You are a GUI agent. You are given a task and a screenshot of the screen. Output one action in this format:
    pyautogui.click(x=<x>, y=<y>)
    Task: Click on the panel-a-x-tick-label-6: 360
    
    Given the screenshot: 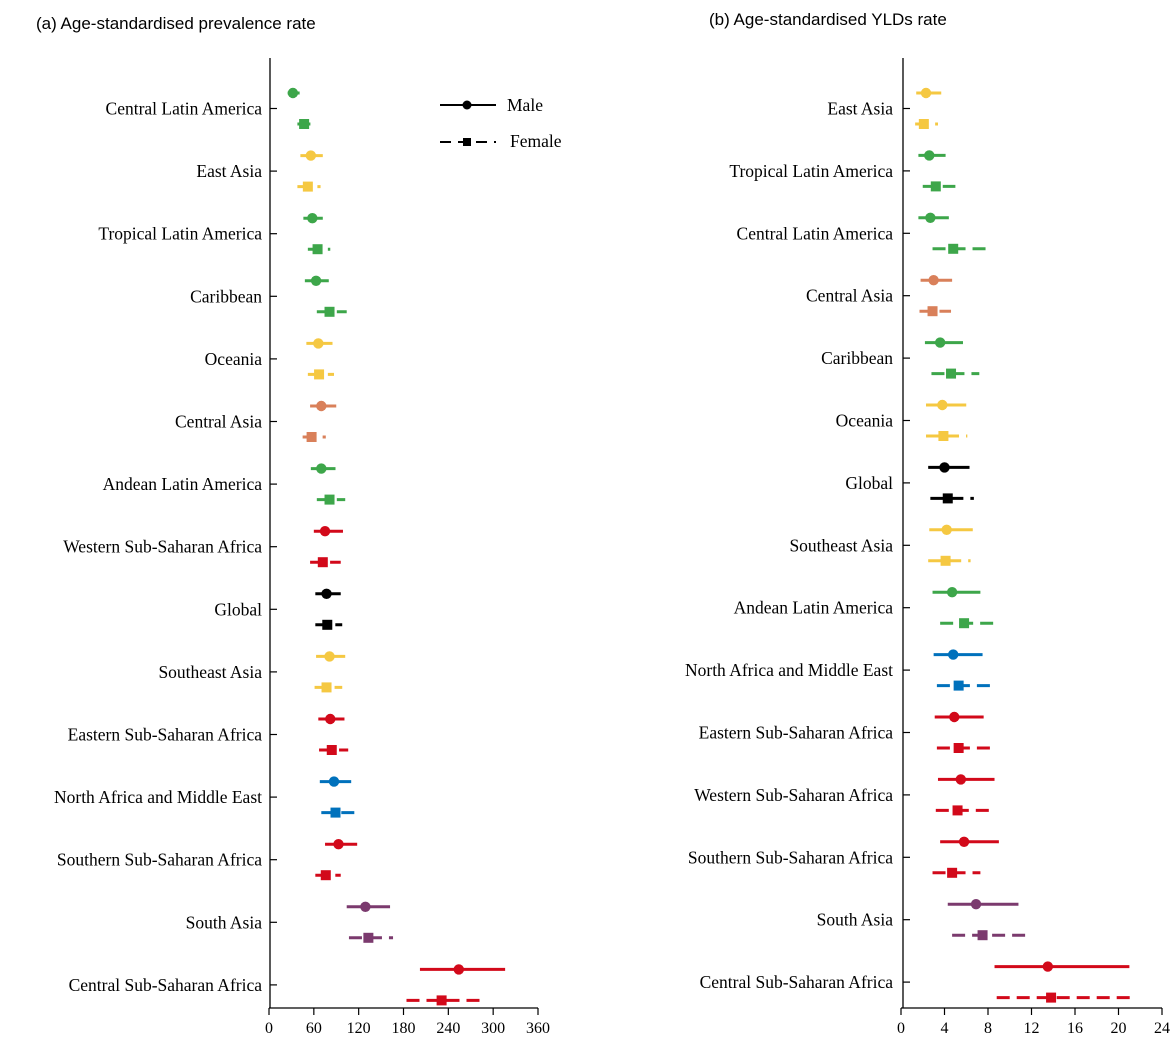 What is the action you would take?
    pyautogui.click(x=538, y=1028)
    